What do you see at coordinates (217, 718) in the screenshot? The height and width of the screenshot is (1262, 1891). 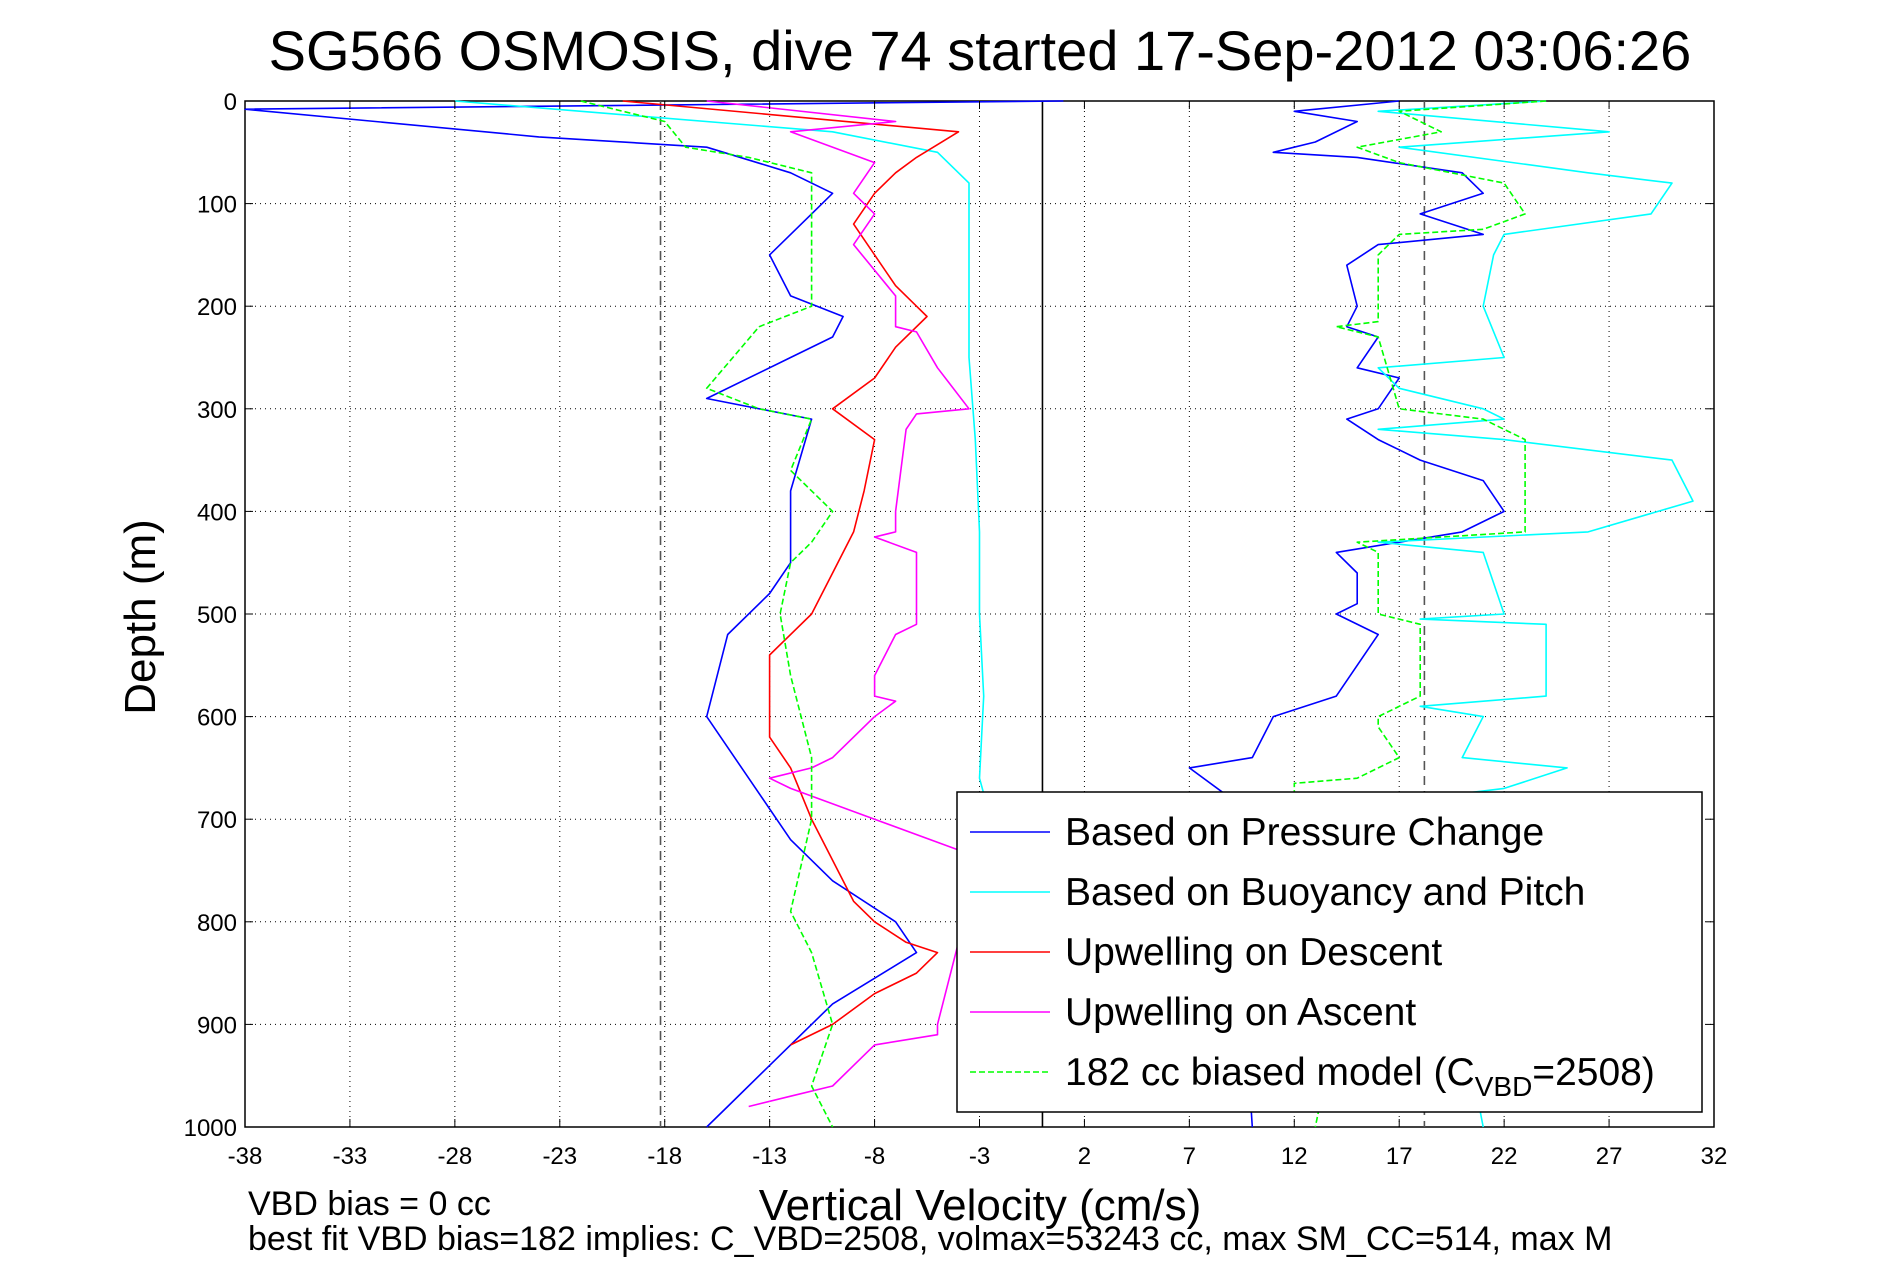 I see `y-tick-label: 600` at bounding box center [217, 718].